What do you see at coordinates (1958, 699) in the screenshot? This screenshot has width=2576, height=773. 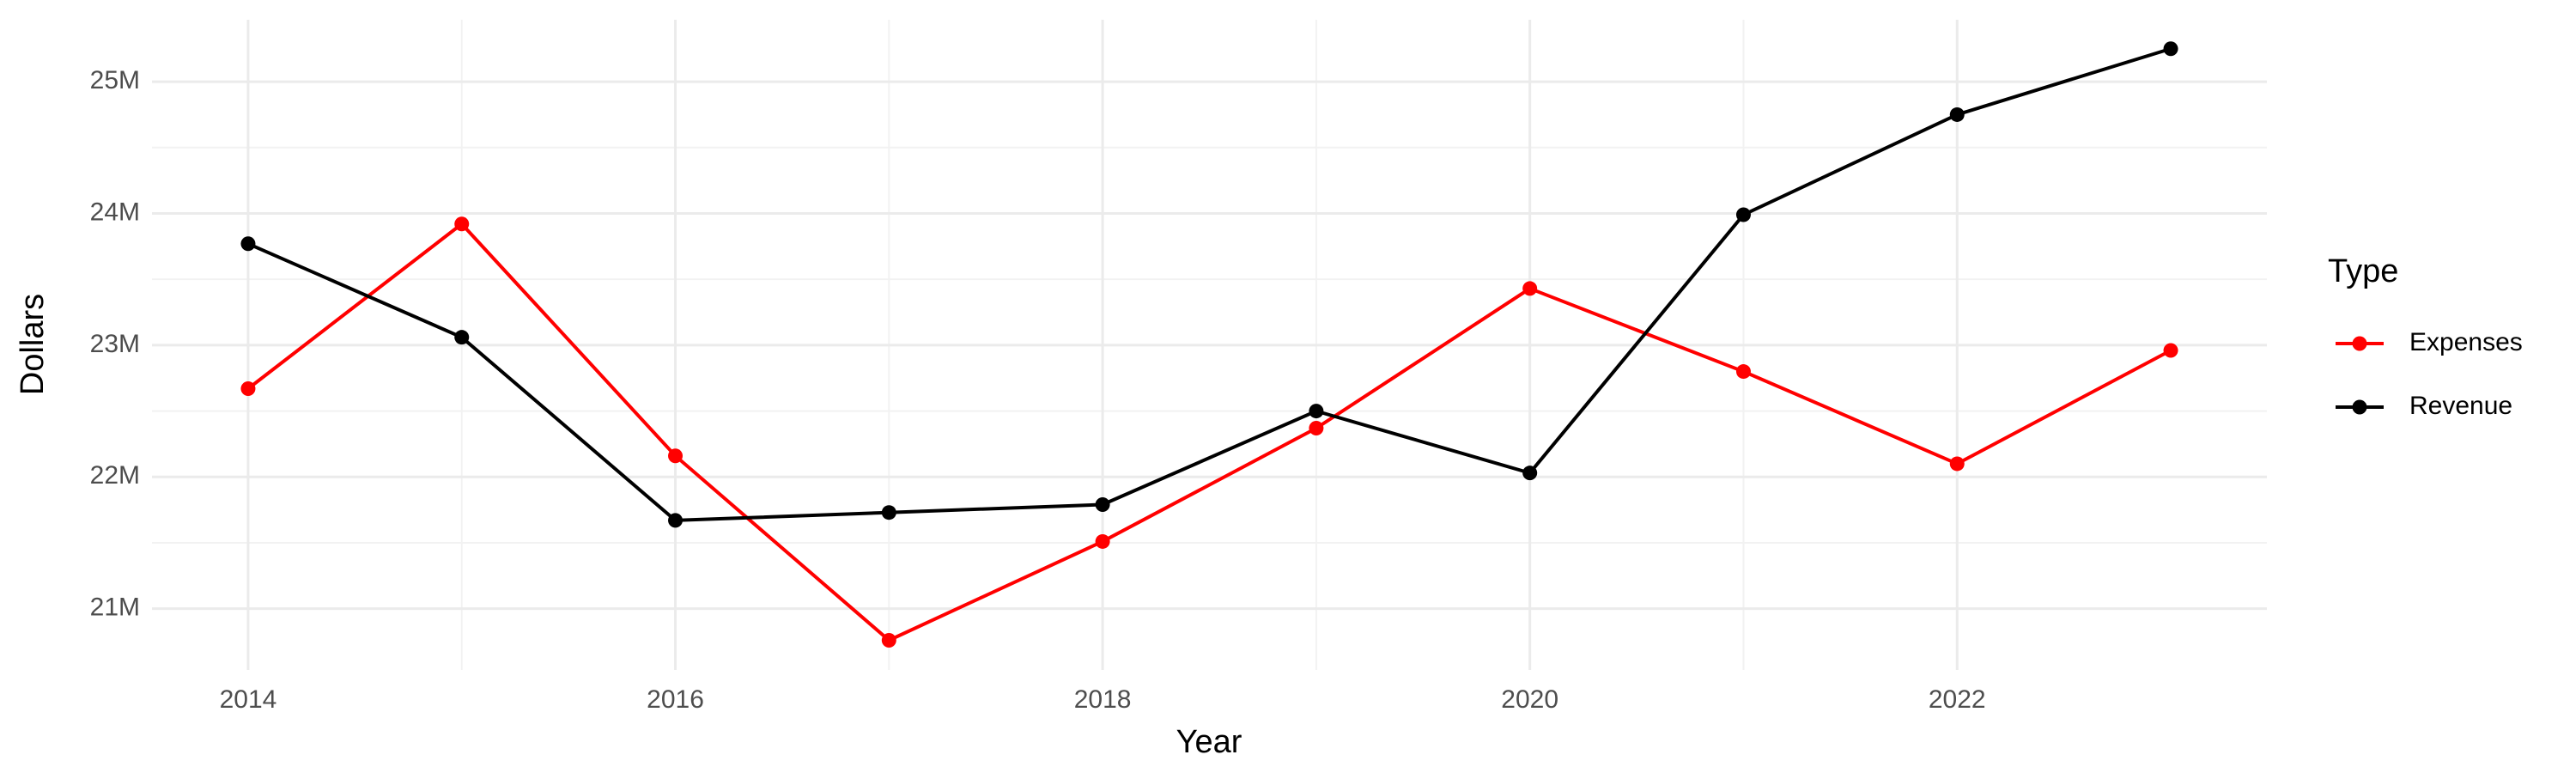 I see `x-tick-label: 2022` at bounding box center [1958, 699].